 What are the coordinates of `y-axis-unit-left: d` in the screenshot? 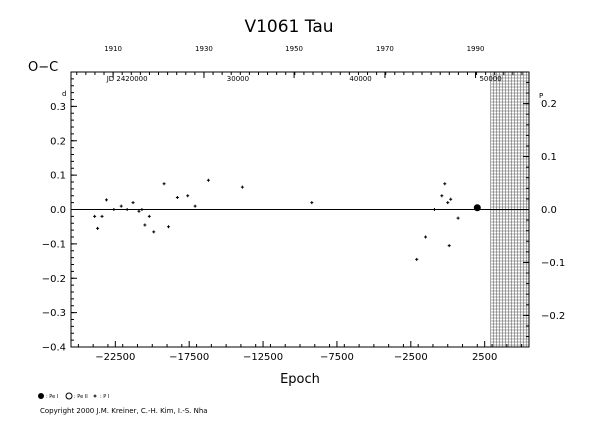 It's located at (64, 94).